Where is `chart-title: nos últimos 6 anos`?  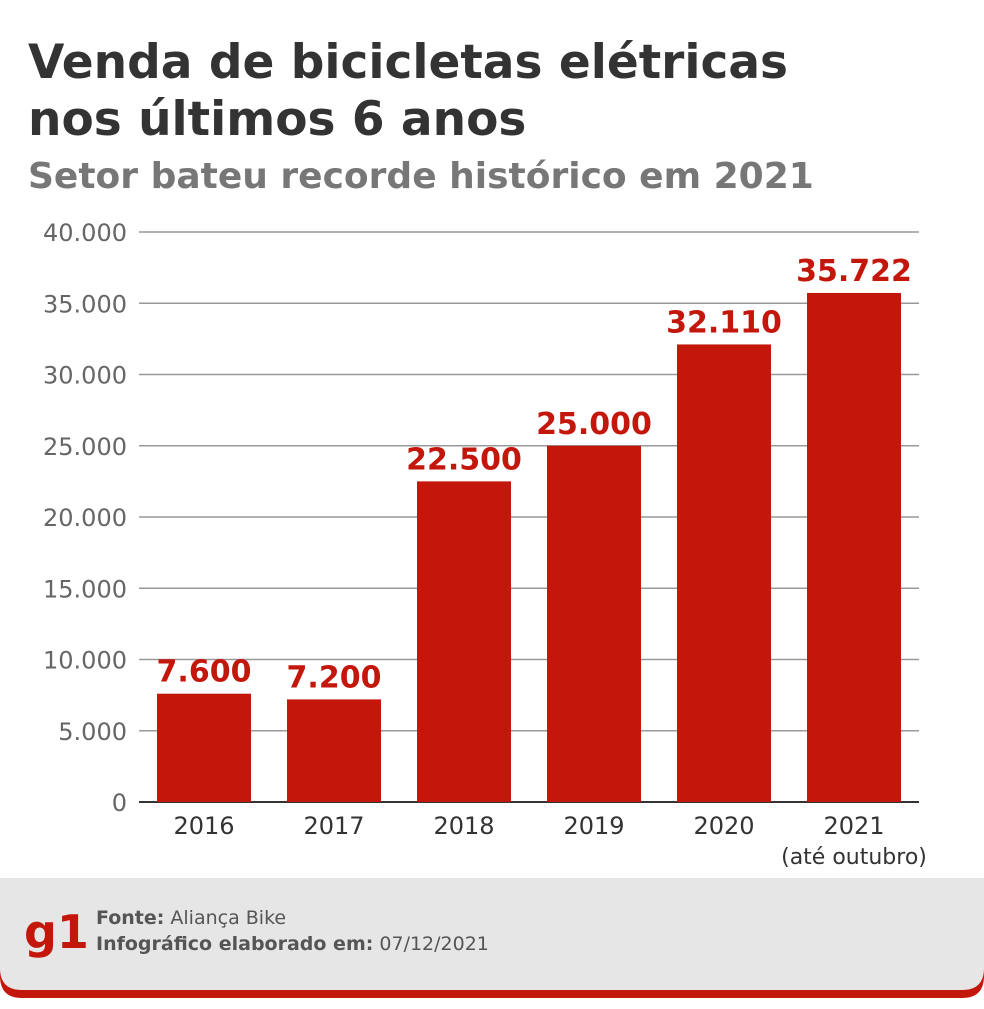
chart-title: nos últimos 6 anos is located at coordinates (277, 119).